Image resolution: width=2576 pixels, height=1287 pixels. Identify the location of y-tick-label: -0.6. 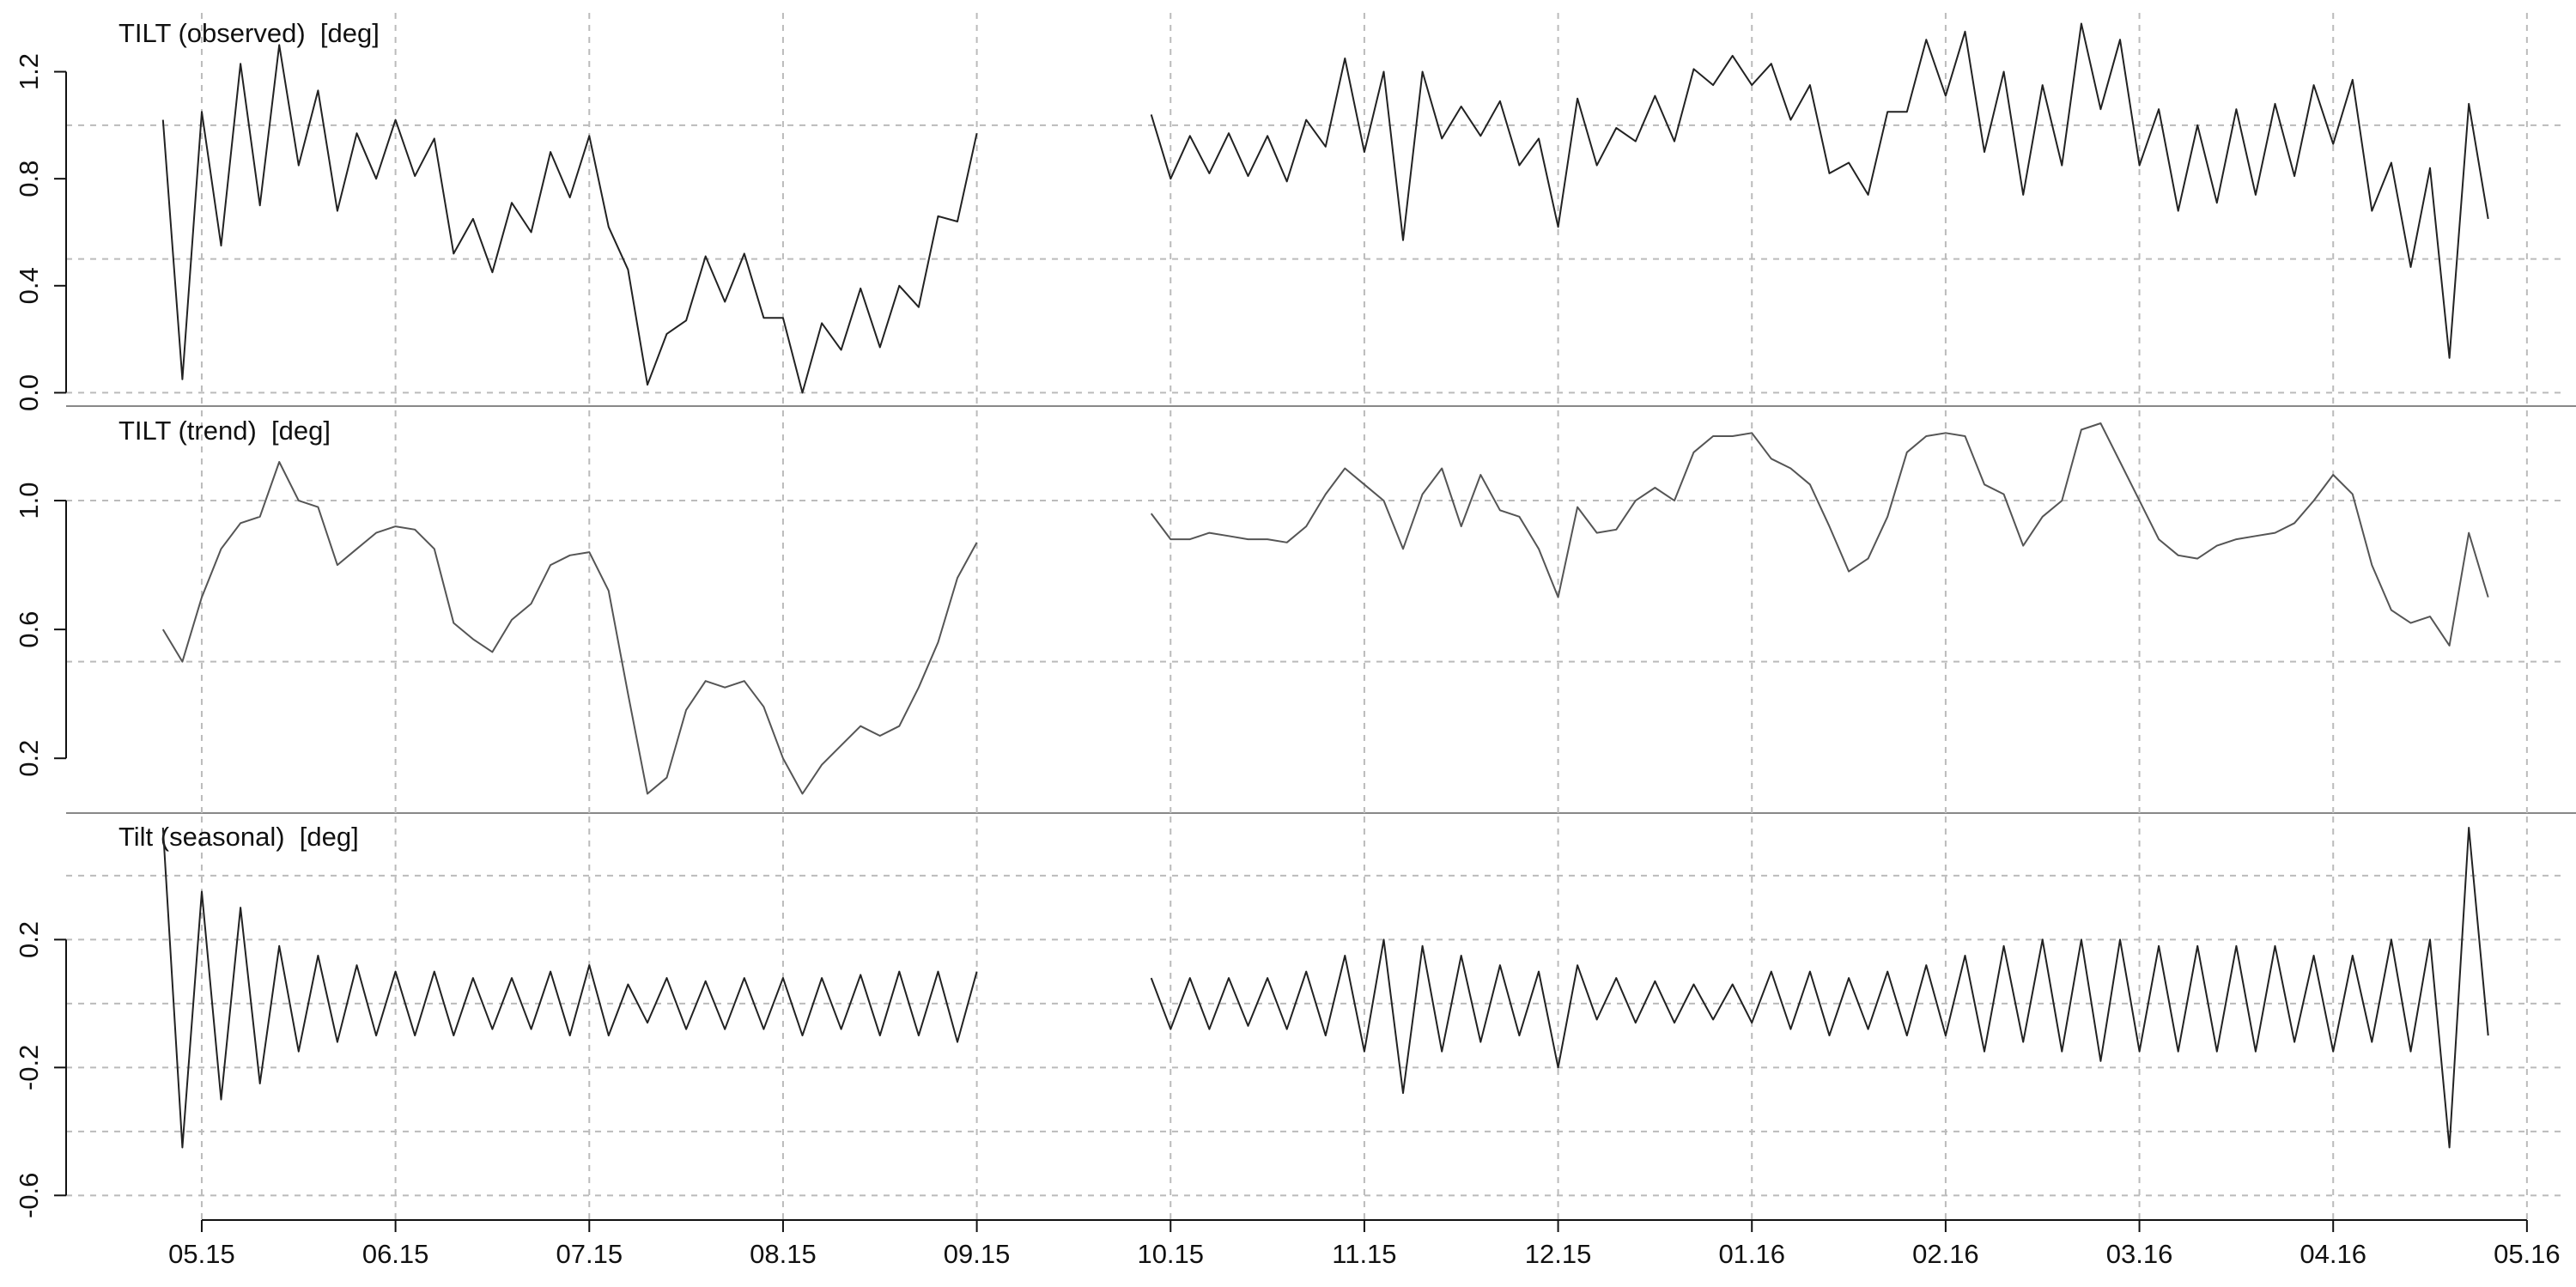
(29, 1195).